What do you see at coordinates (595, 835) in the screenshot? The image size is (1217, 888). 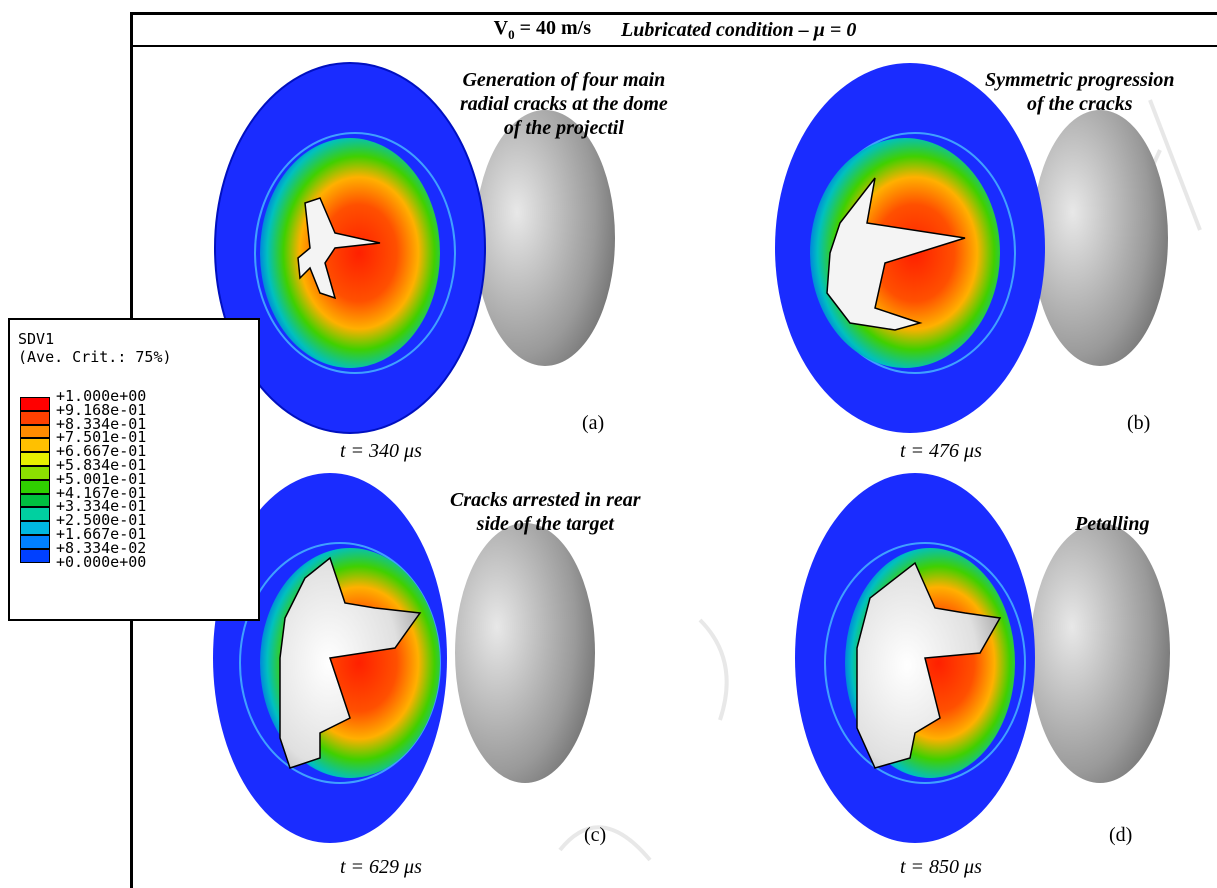 I see `panel-letter-c: (c)` at bounding box center [595, 835].